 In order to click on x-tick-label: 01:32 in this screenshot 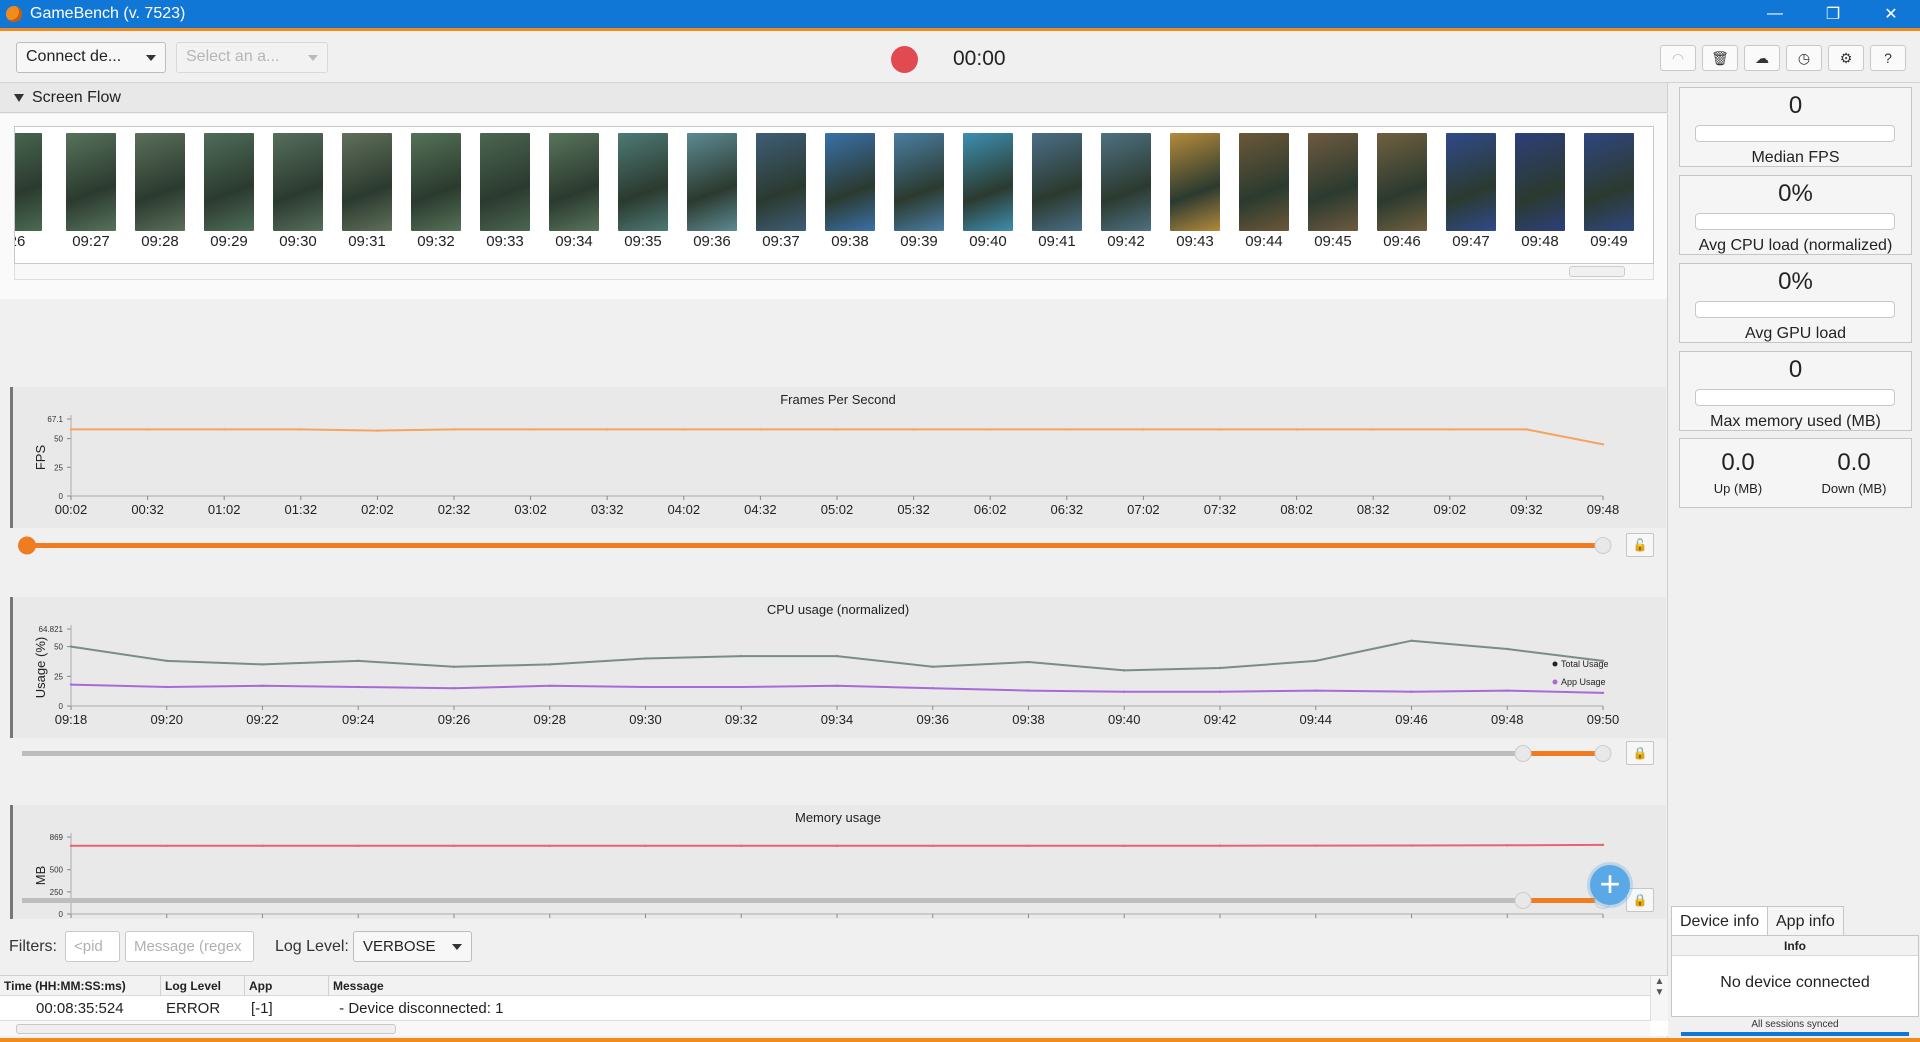, I will do `click(301, 509)`.